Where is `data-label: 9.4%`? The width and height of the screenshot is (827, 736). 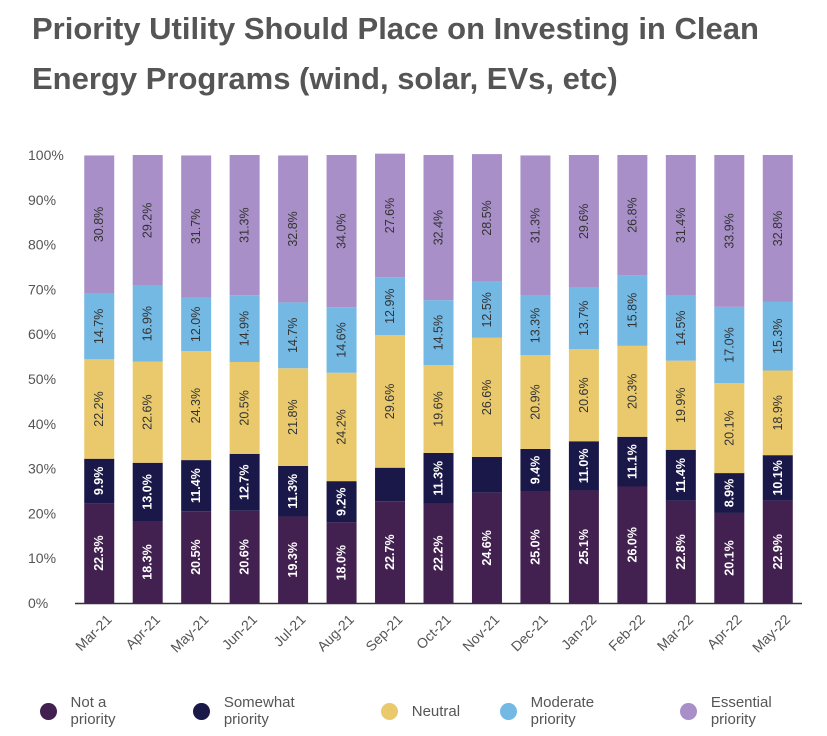
data-label: 9.4% is located at coordinates (535, 470).